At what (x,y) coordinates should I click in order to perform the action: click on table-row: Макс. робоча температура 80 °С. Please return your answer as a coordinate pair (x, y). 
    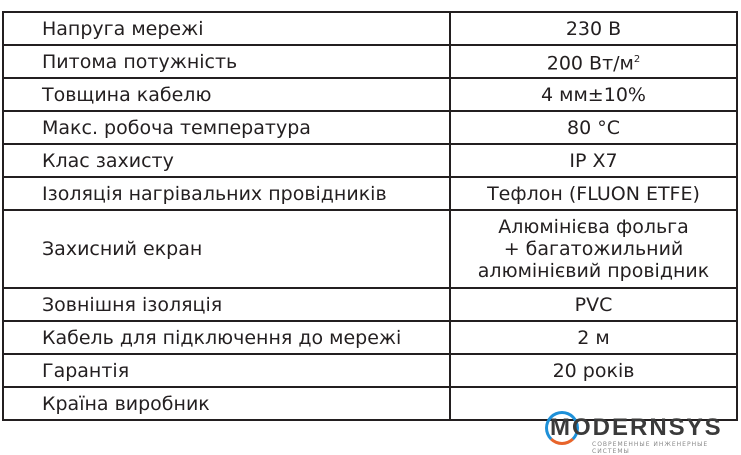
    Looking at the image, I should click on (370, 127).